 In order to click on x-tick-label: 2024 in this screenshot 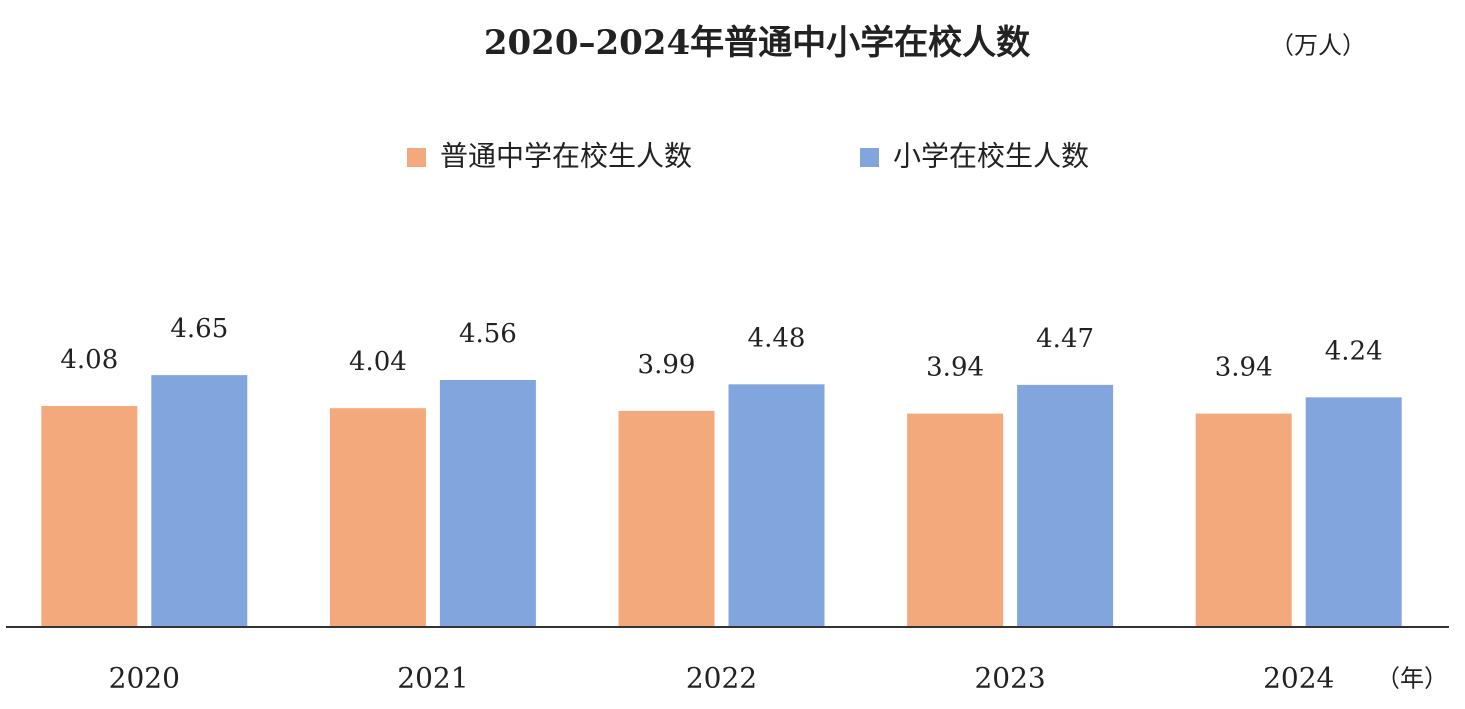, I will do `click(1298, 678)`.